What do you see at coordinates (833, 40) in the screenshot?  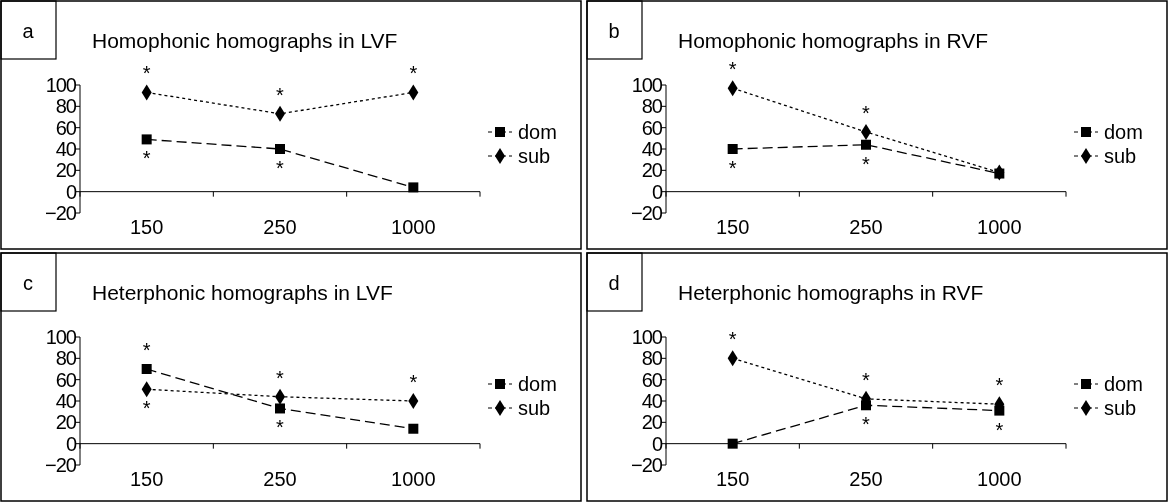 I see `chart-title: Homophonic homographs in RVF` at bounding box center [833, 40].